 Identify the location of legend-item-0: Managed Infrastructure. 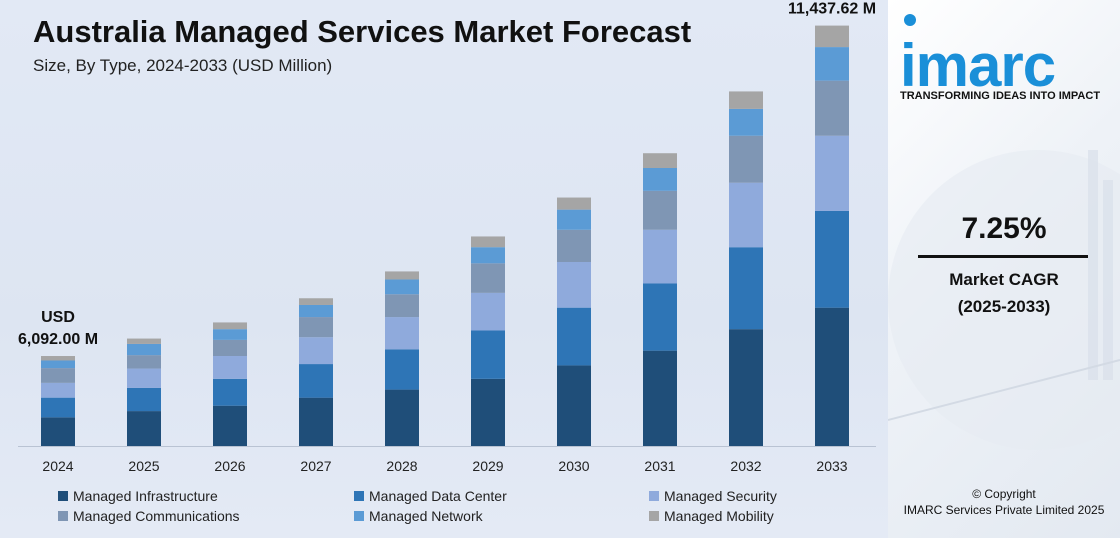
(138, 496).